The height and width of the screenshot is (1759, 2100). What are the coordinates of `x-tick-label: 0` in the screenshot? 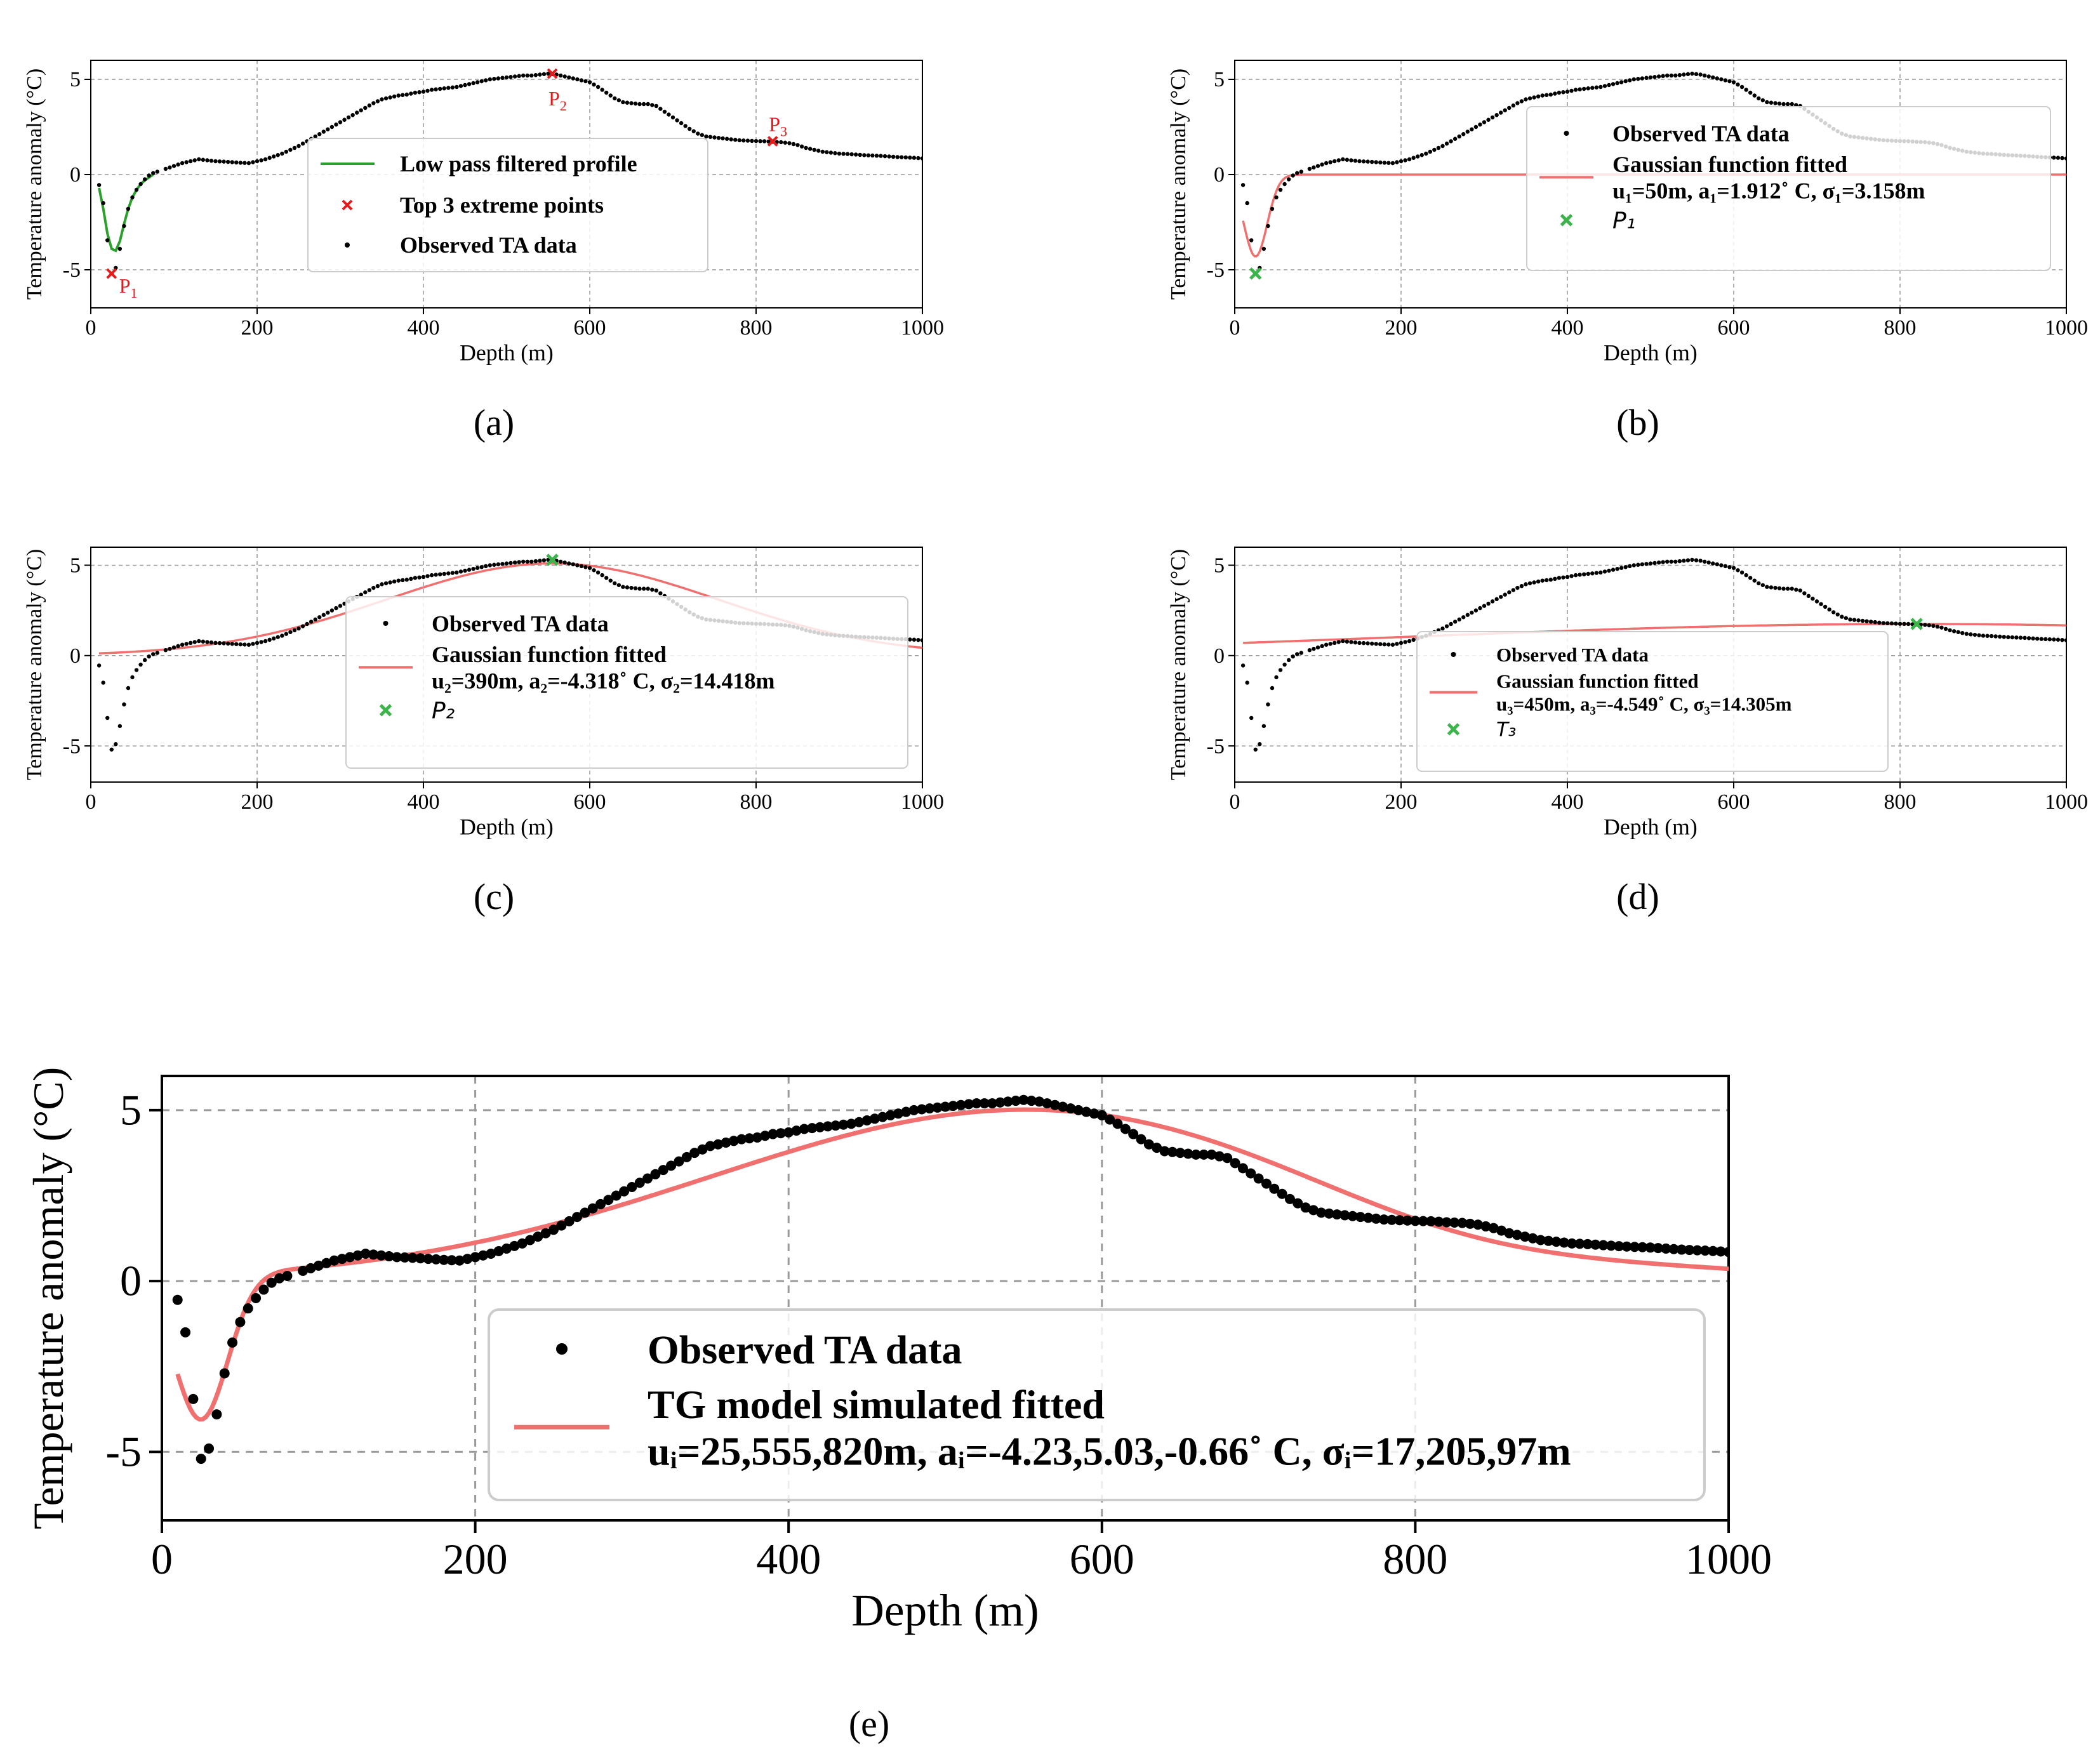 It's located at (91, 802).